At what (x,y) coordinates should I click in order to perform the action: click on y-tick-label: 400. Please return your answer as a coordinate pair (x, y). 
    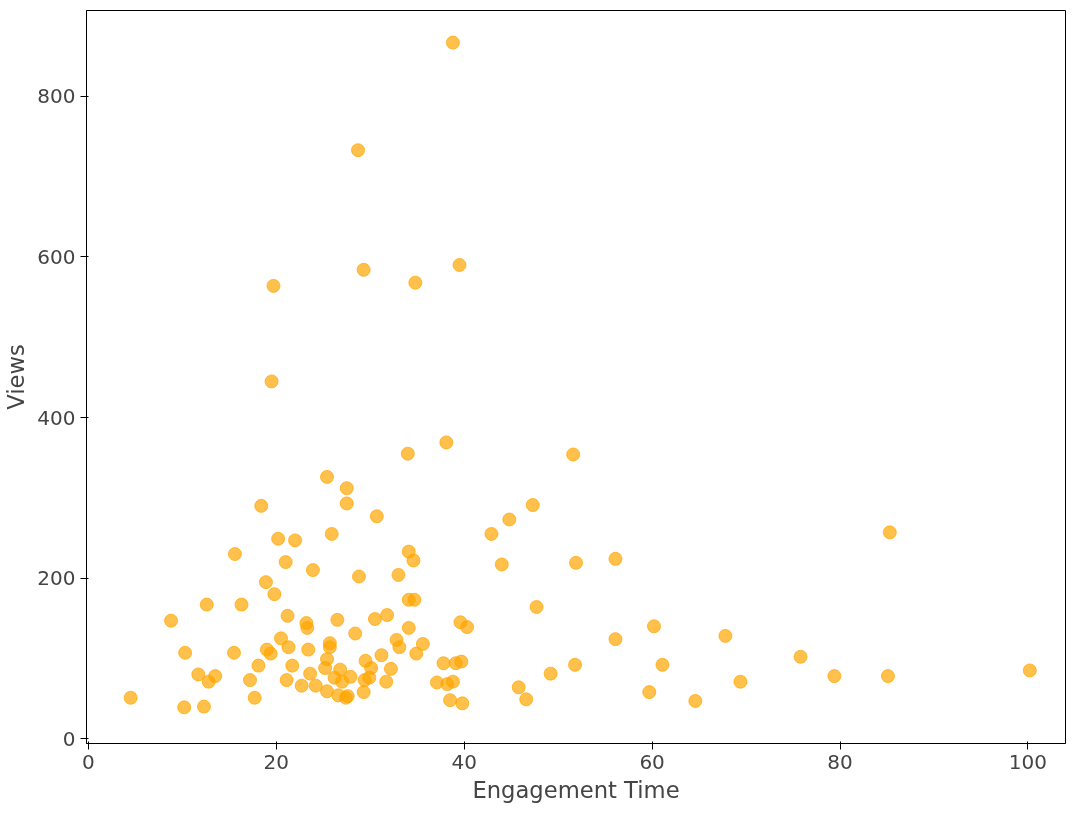
    Looking at the image, I should click on (56, 417).